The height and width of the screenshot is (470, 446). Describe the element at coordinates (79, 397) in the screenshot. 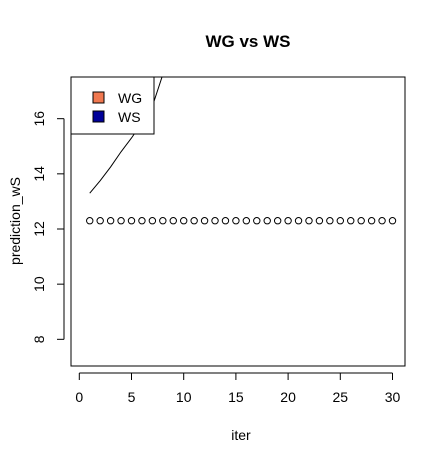

I see `x-tick-label: 0` at that location.